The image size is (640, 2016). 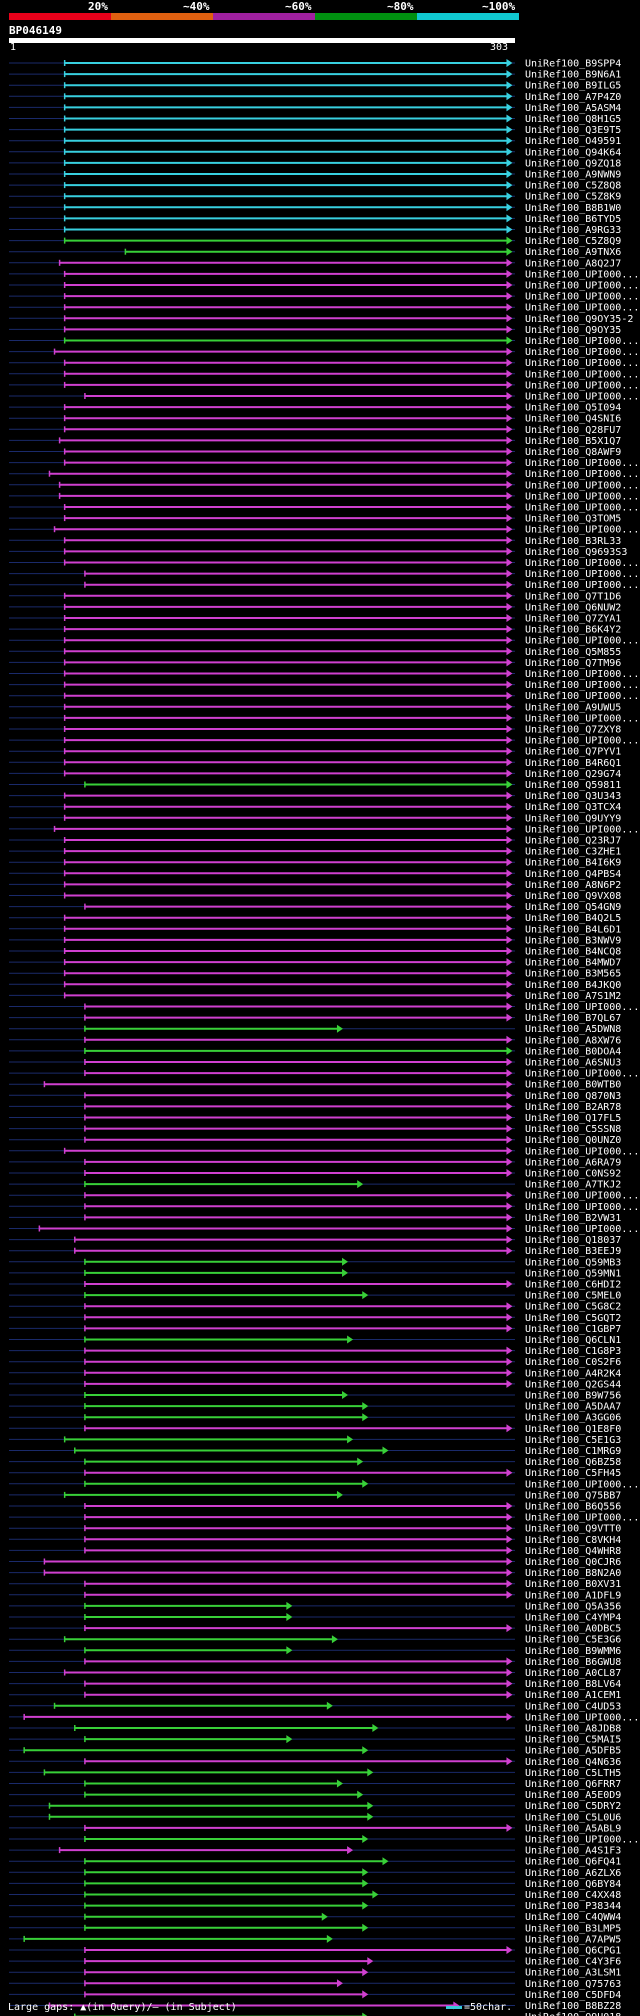 What do you see at coordinates (315, 130) in the screenshot?
I see `hit-row: UniRef100_Q3E9T5` at bounding box center [315, 130].